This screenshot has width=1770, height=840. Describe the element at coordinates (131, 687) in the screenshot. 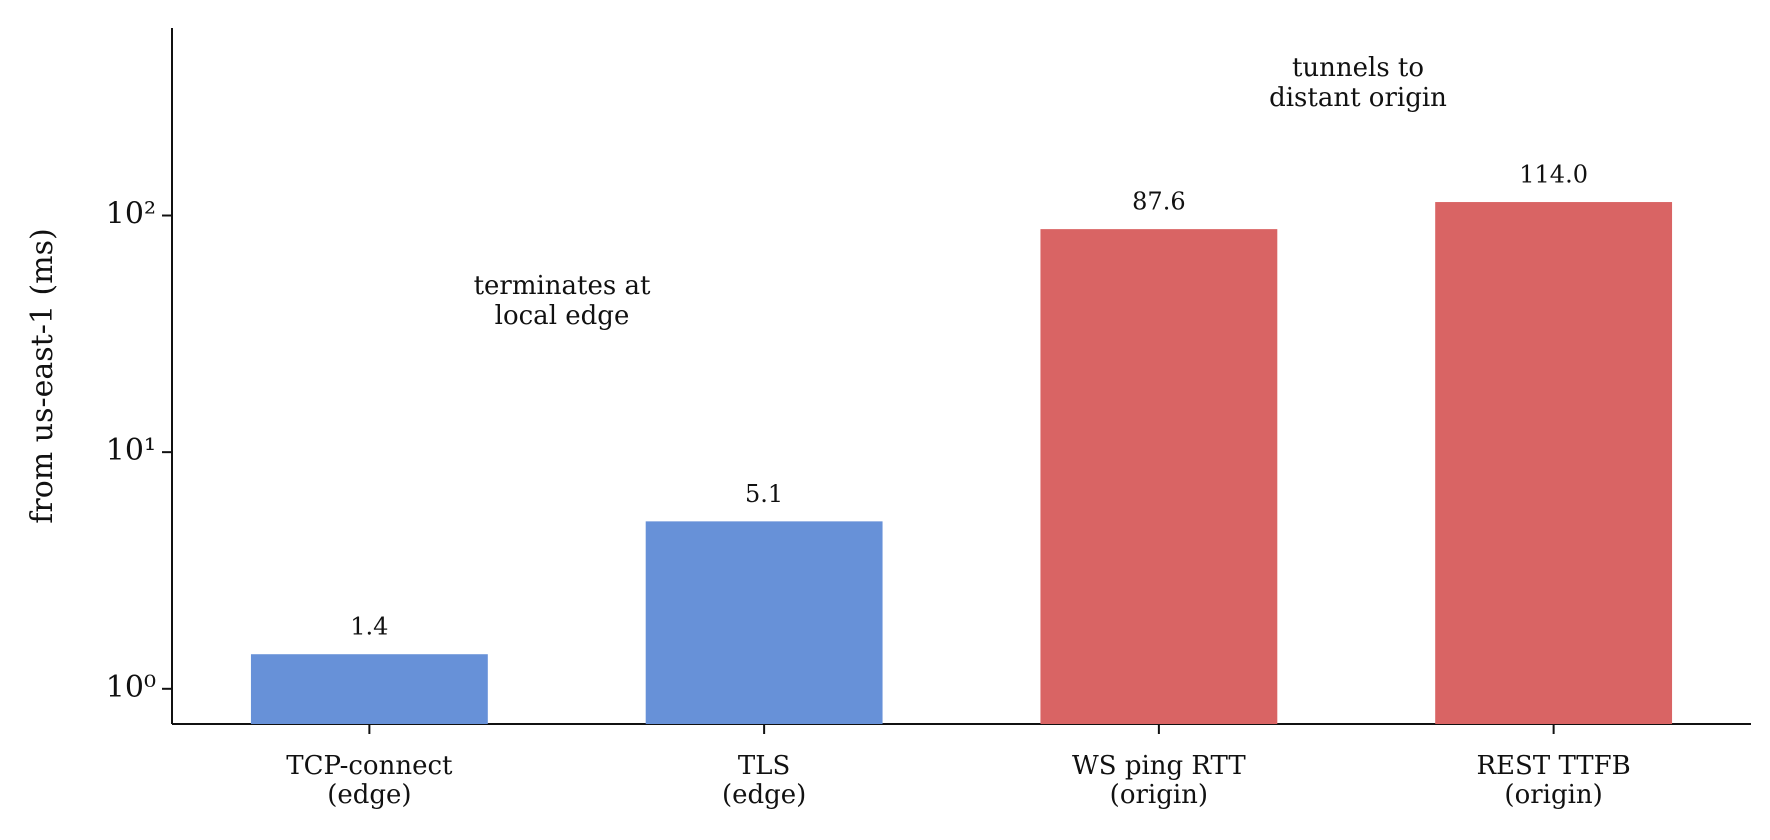

I see `y-tick-label: 10⁰` at that location.